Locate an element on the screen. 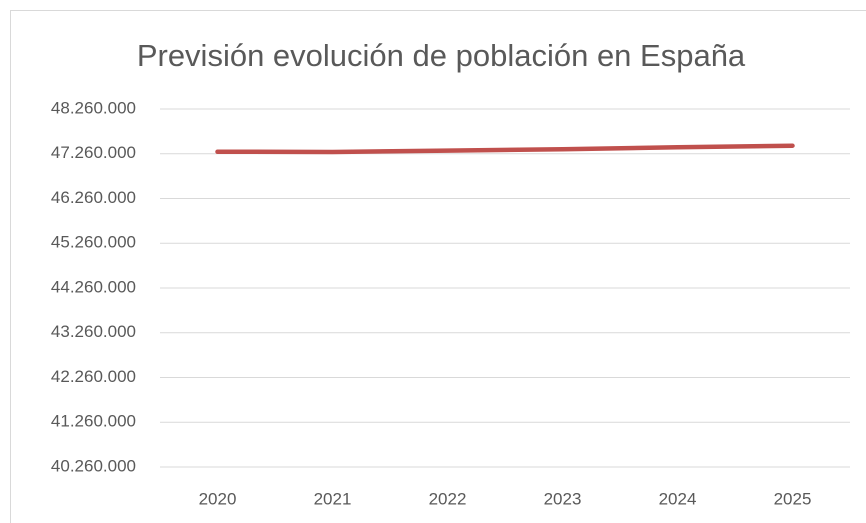  y-tick-label: 46.260.000 is located at coordinates (93, 197).